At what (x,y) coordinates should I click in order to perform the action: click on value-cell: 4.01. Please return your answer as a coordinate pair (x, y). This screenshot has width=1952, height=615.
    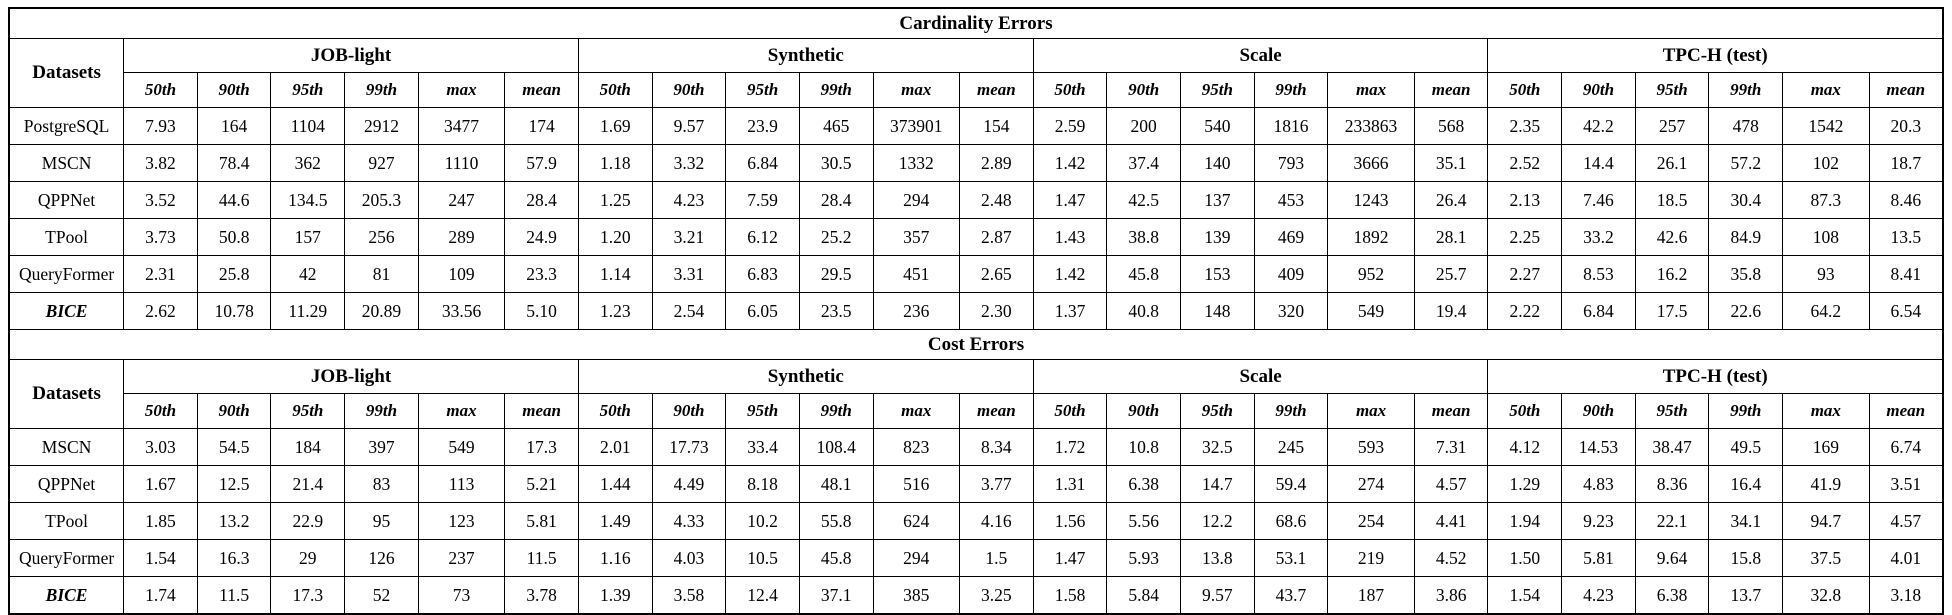
    Looking at the image, I should click on (1906, 558).